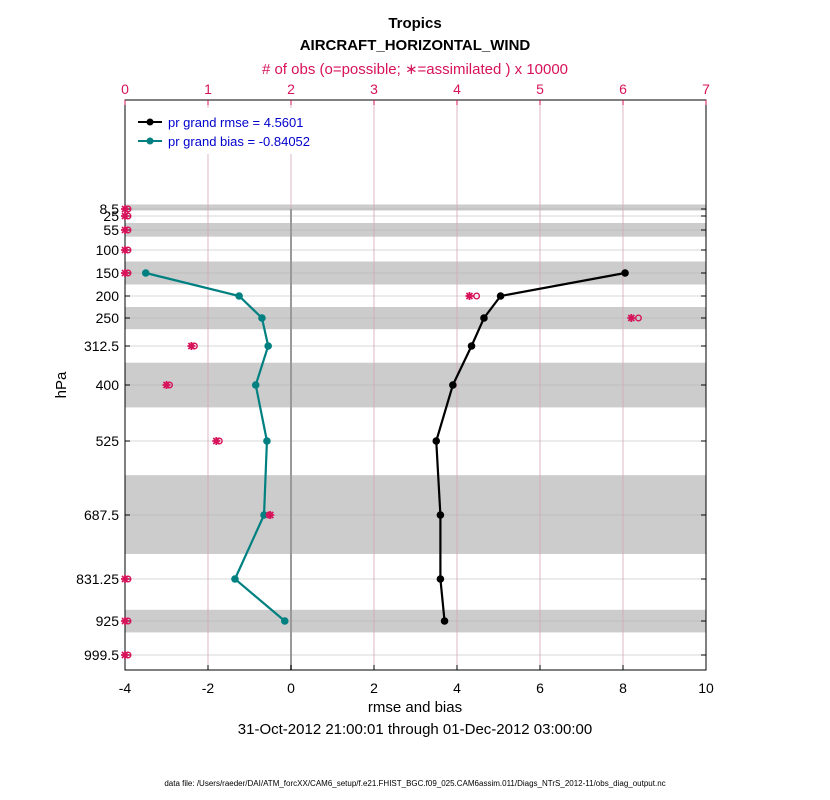  What do you see at coordinates (457, 688) in the screenshot?
I see `x-tick-label: 4` at bounding box center [457, 688].